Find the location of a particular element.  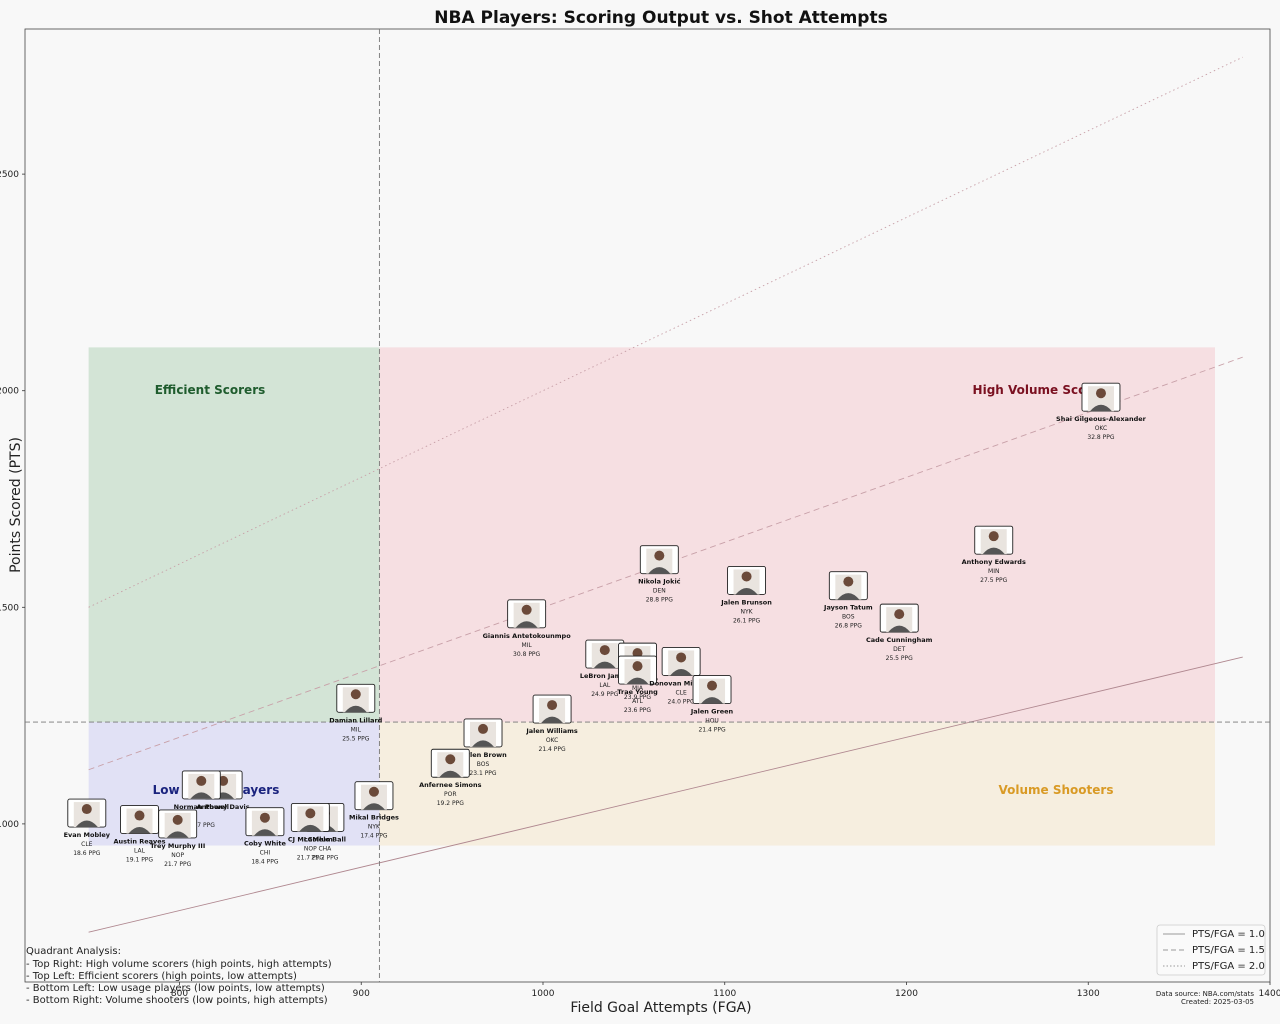

player-ppg: 23.9 PPG is located at coordinates (638, 697).